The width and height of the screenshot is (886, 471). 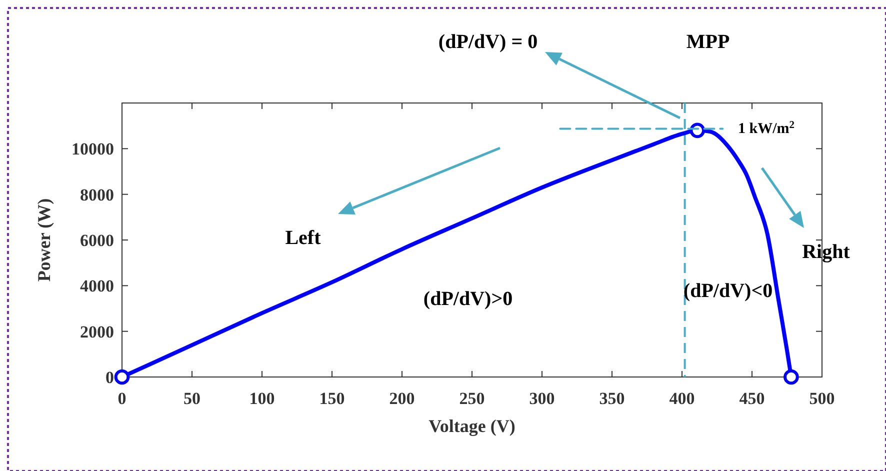 What do you see at coordinates (542, 398) in the screenshot?
I see `x-tick-label: 300` at bounding box center [542, 398].